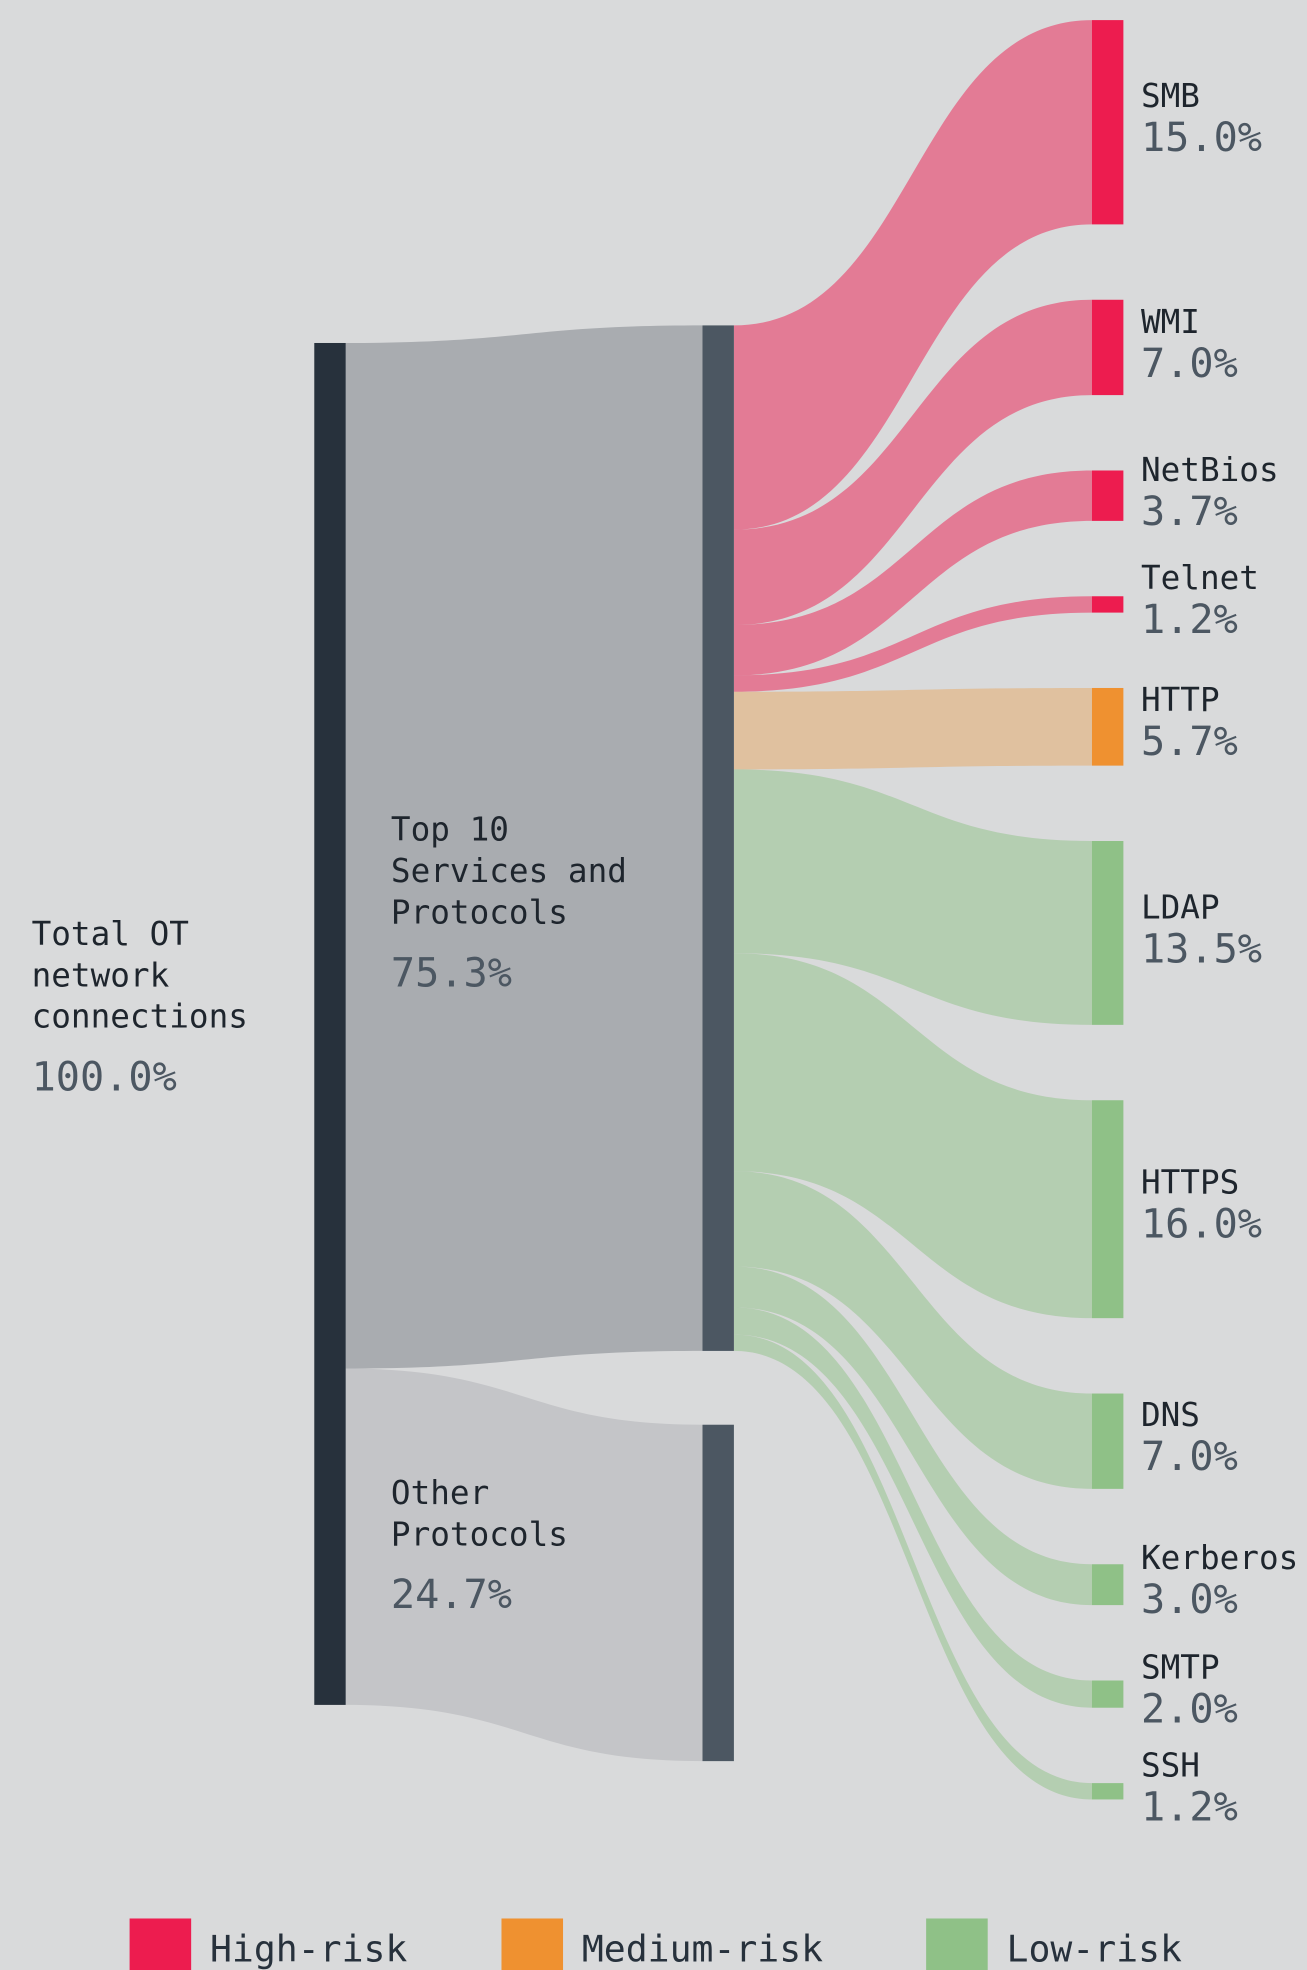 The width and height of the screenshot is (1307, 1970). Describe the element at coordinates (330, 1023) in the screenshot. I see `root-bar` at that location.